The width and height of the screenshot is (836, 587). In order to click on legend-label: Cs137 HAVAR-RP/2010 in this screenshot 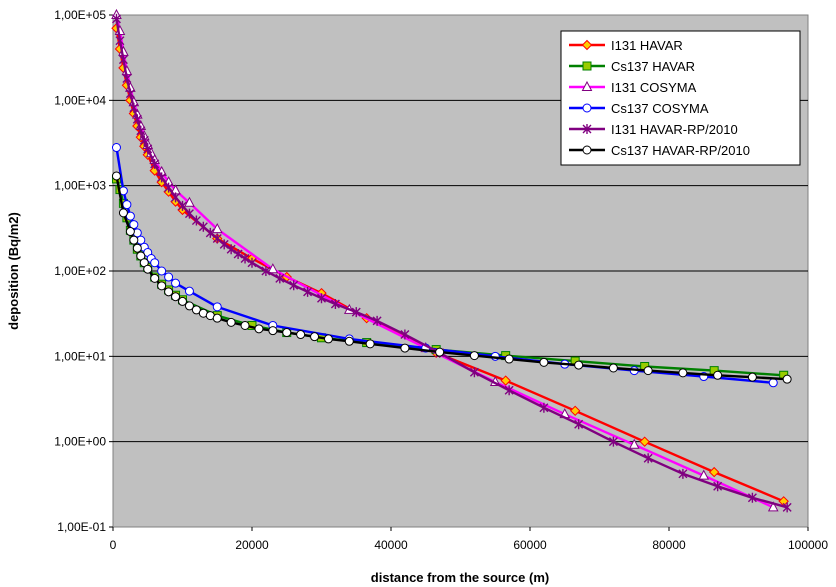, I will do `click(680, 150)`.